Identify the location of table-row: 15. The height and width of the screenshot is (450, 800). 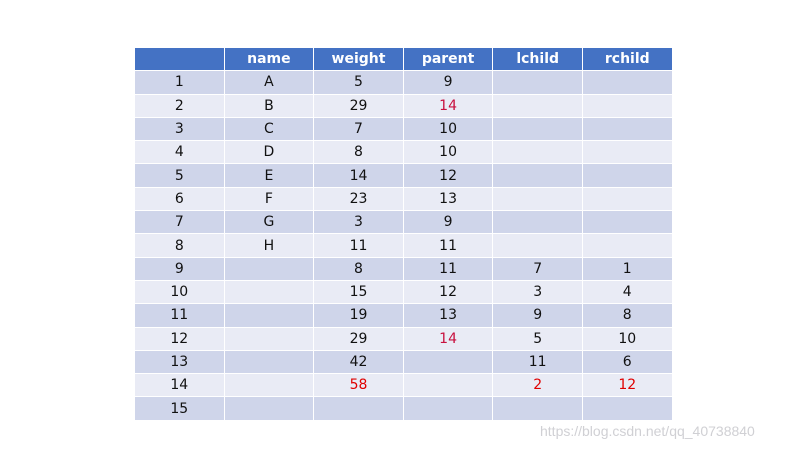
(403, 408).